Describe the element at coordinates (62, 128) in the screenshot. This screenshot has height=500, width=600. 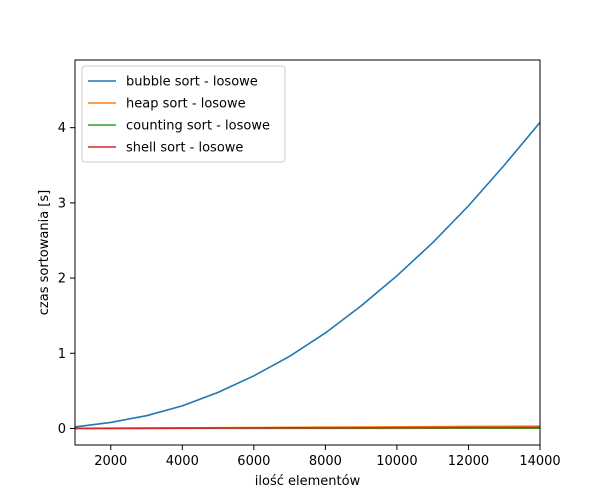
I see `y-tick-label: 4` at that location.